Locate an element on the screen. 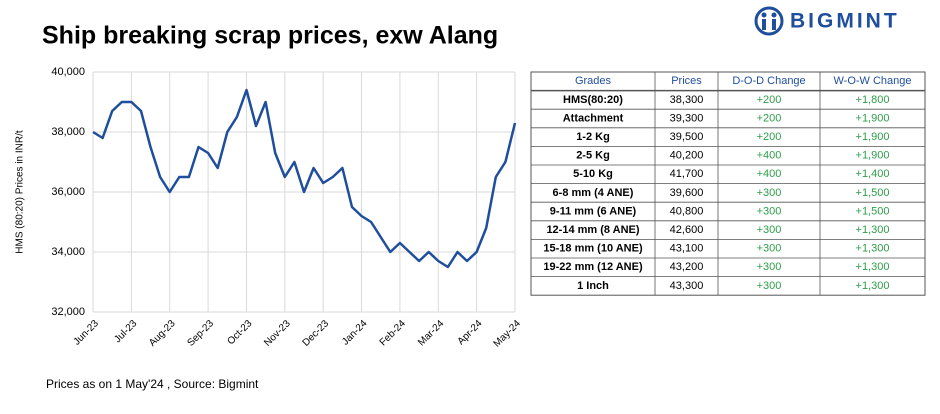 Image resolution: width=940 pixels, height=414 pixels. table-cell: +1,800 is located at coordinates (873, 100).